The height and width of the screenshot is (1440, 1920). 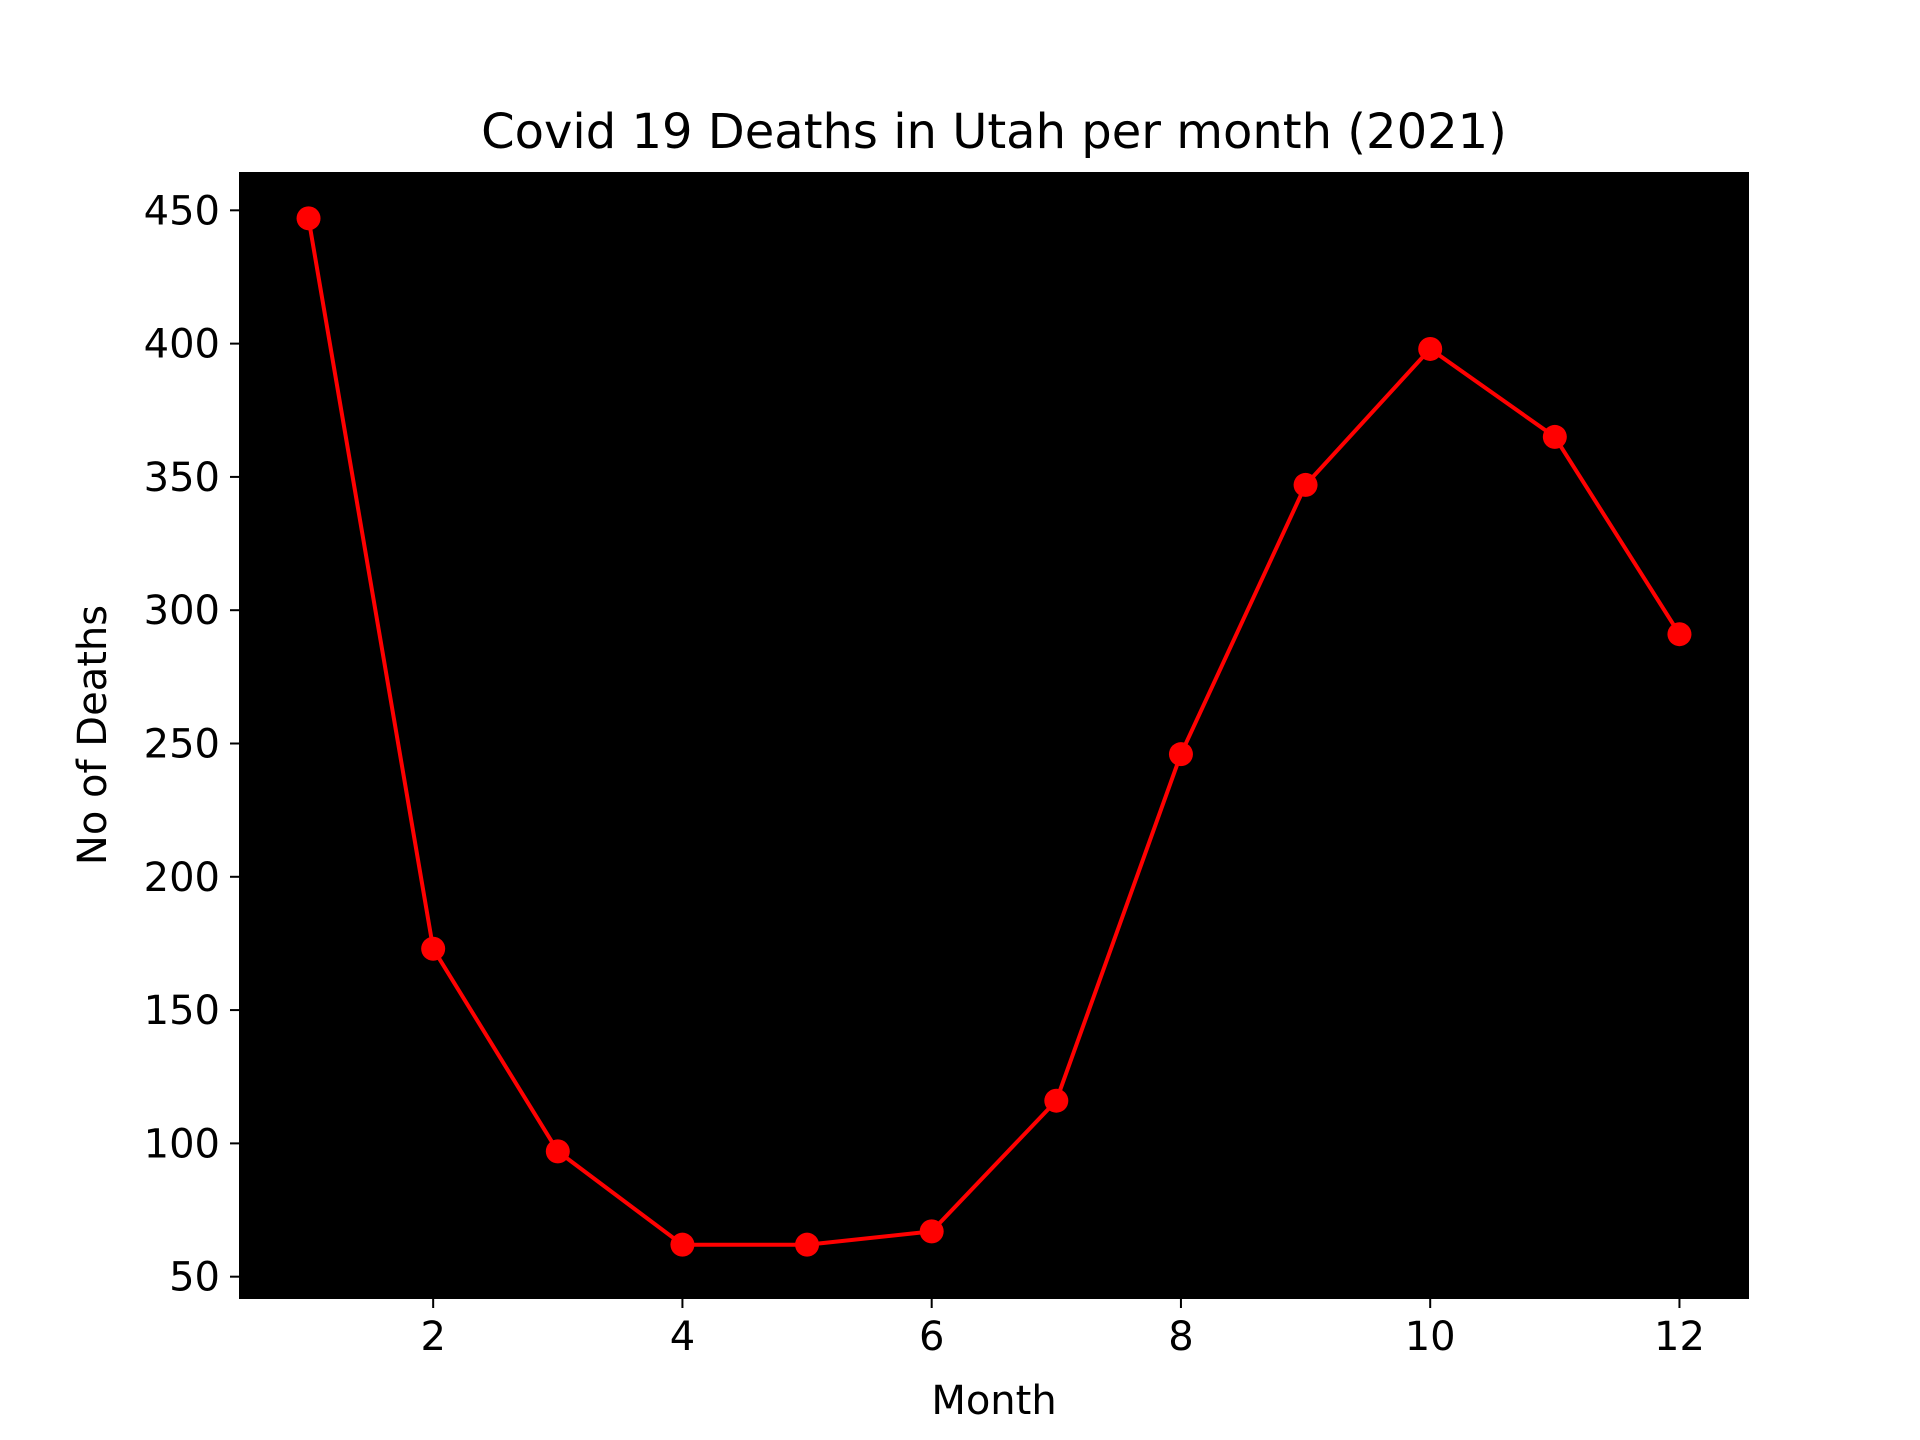 I want to click on y-tick-label: 450, so click(x=182, y=211).